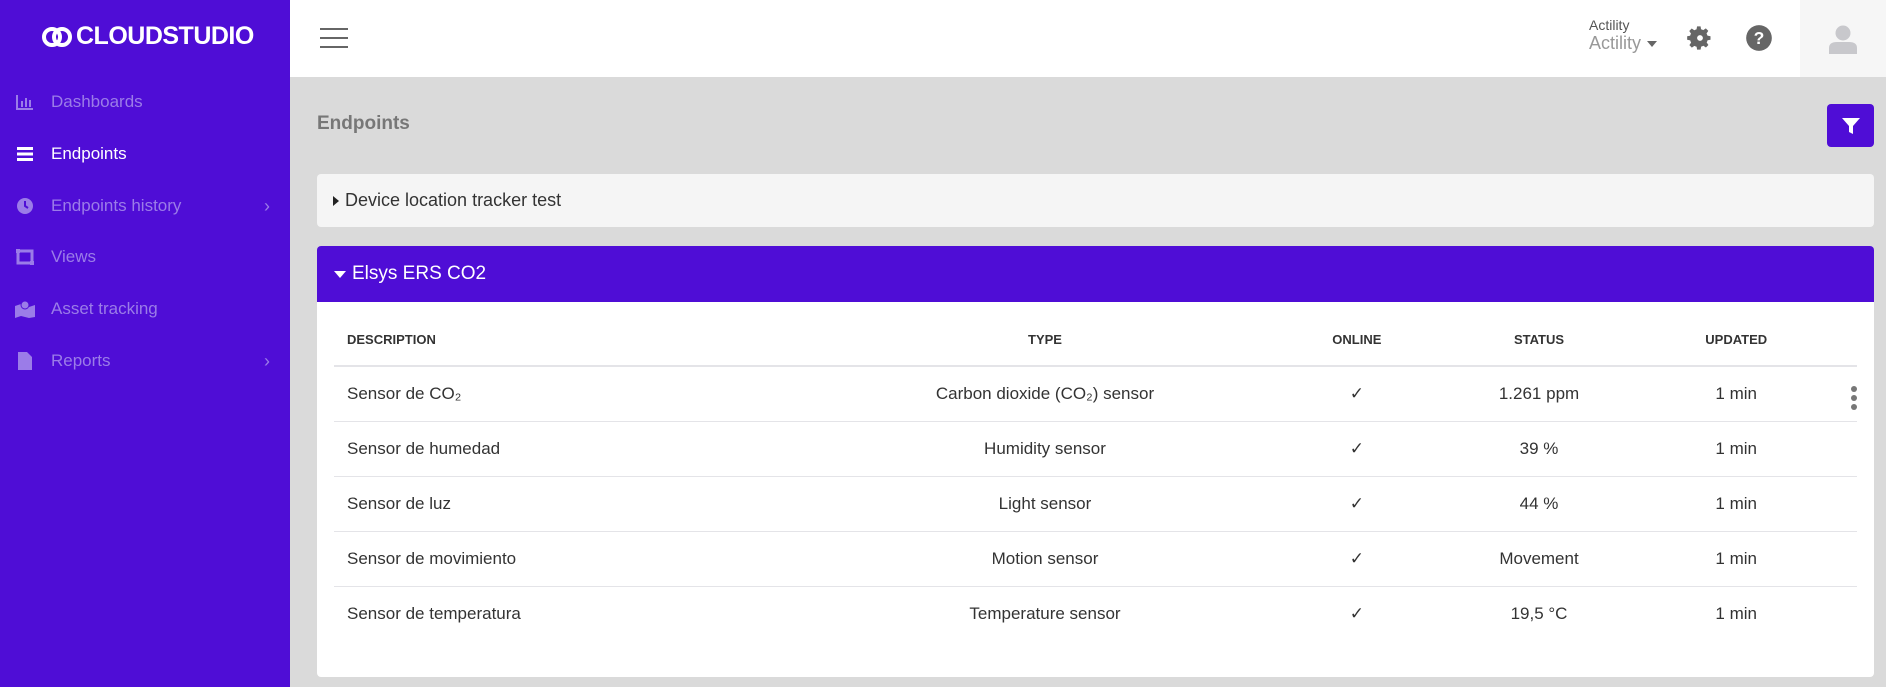  What do you see at coordinates (1736, 340) in the screenshot?
I see `column-header-updated: UPDATED` at bounding box center [1736, 340].